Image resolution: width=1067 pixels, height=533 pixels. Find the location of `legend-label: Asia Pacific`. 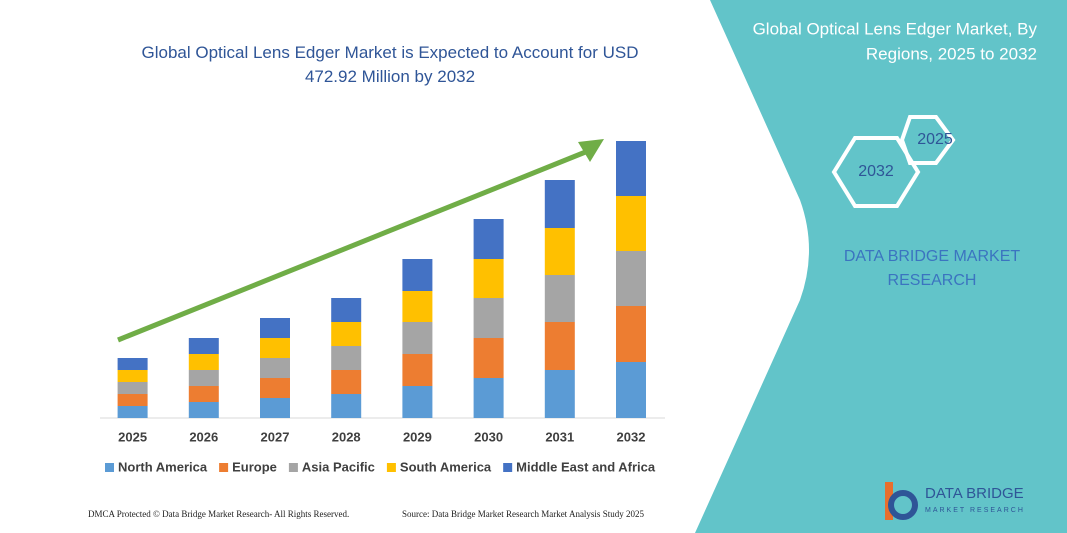

legend-label: Asia Pacific is located at coordinates (338, 466).